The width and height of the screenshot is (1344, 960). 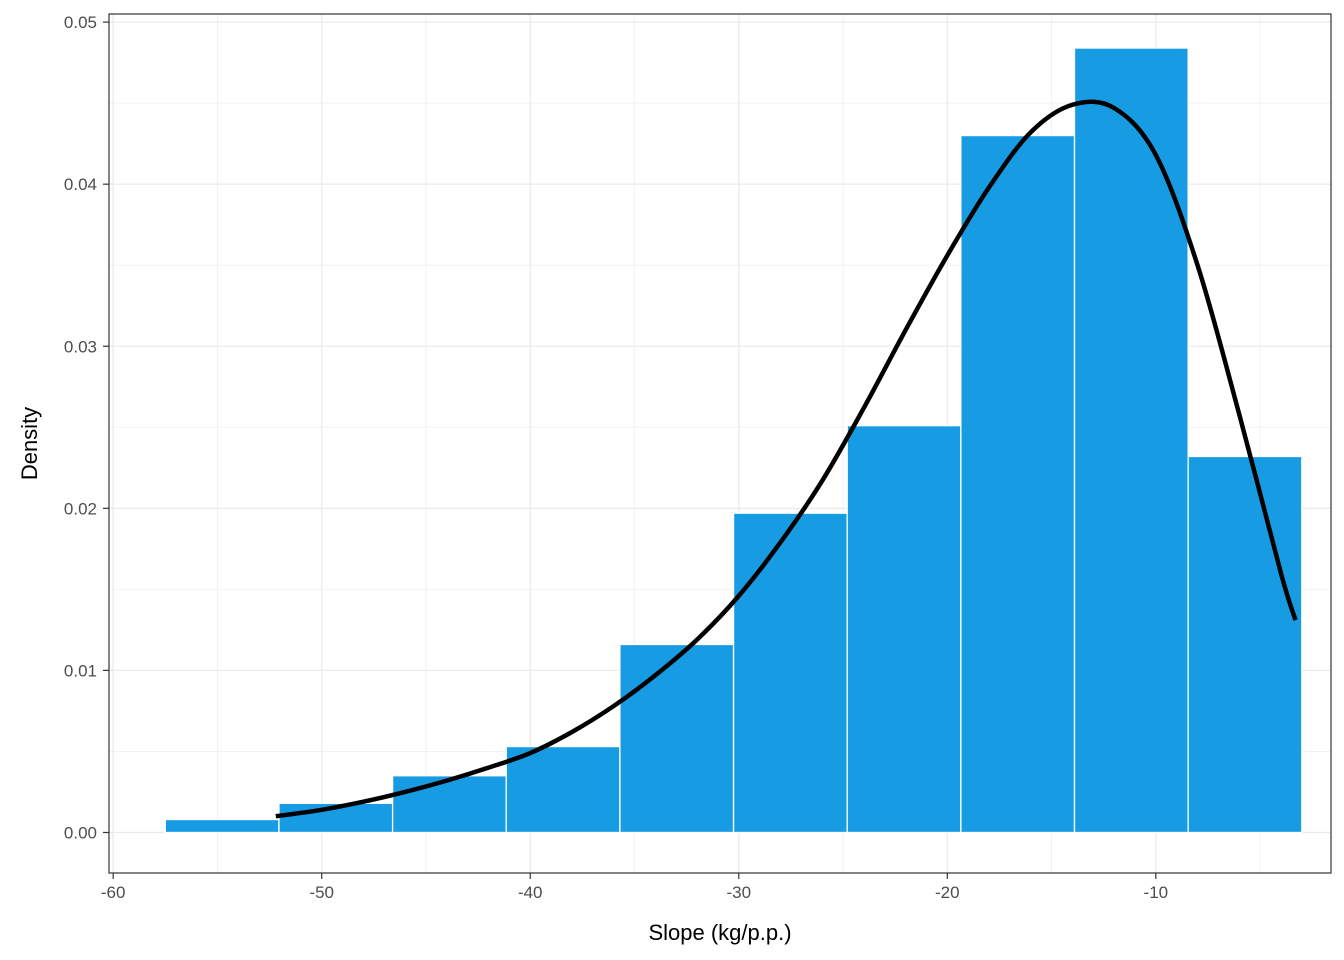 What do you see at coordinates (719, 932) in the screenshot?
I see `x-axis-title: Slope (kg/p.p.)` at bounding box center [719, 932].